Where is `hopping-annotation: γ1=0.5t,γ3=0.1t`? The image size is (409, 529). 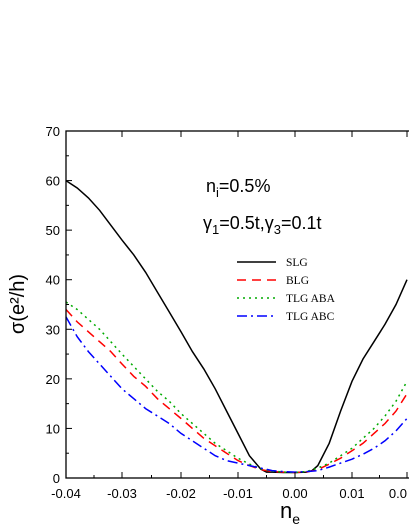 hopping-annotation: γ1=0.5t,γ3=0.1t is located at coordinates (262, 225).